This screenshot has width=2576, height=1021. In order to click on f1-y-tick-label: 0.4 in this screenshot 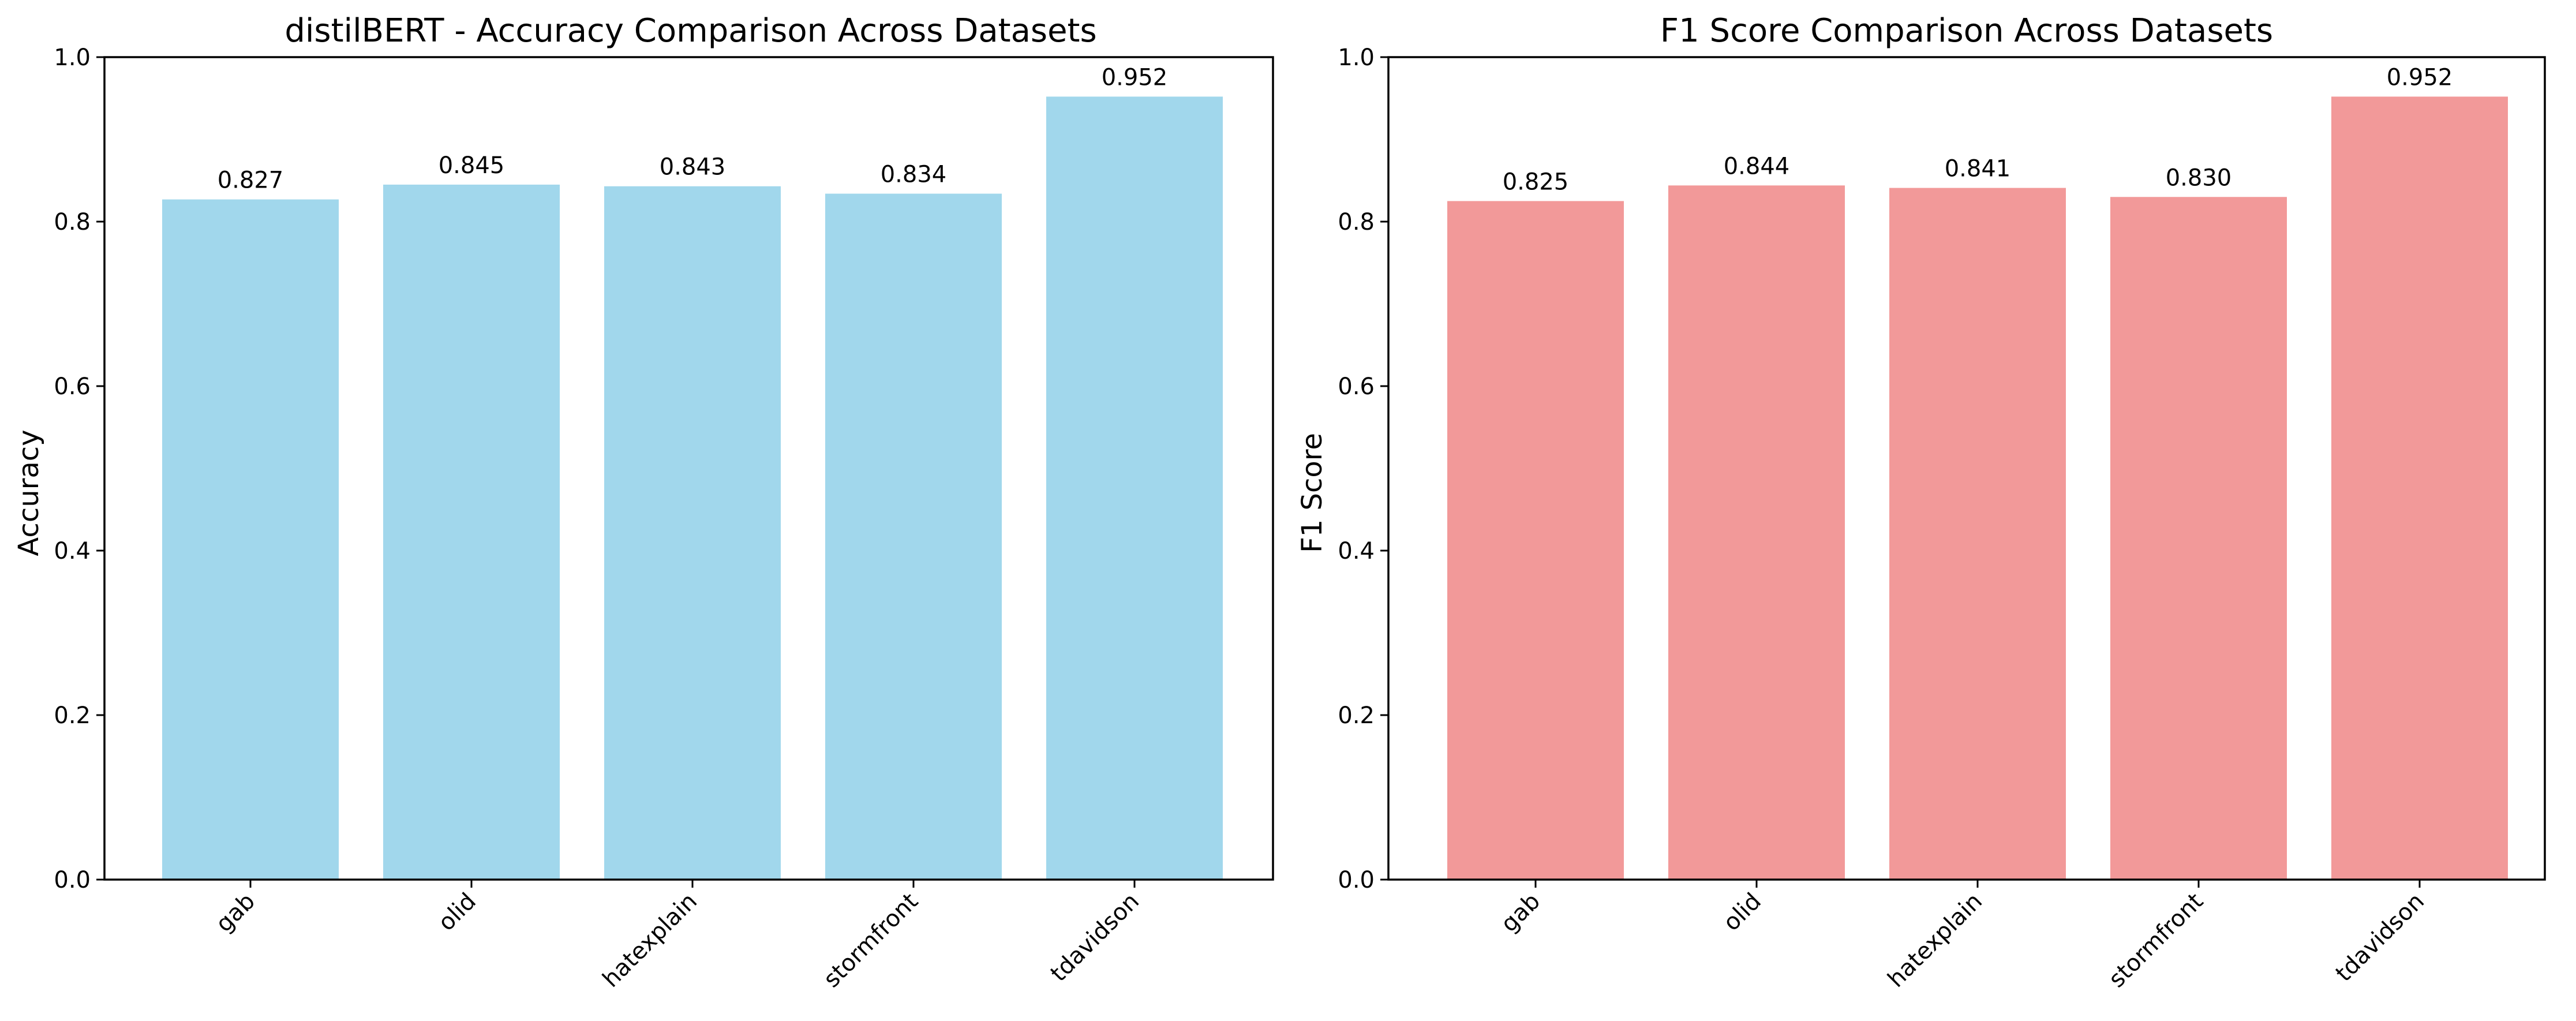, I will do `click(1357, 551)`.